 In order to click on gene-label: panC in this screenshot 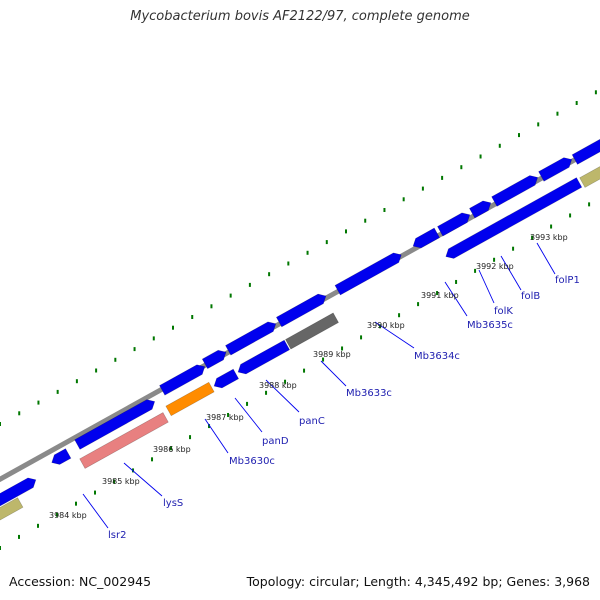, I will do `click(312, 421)`.